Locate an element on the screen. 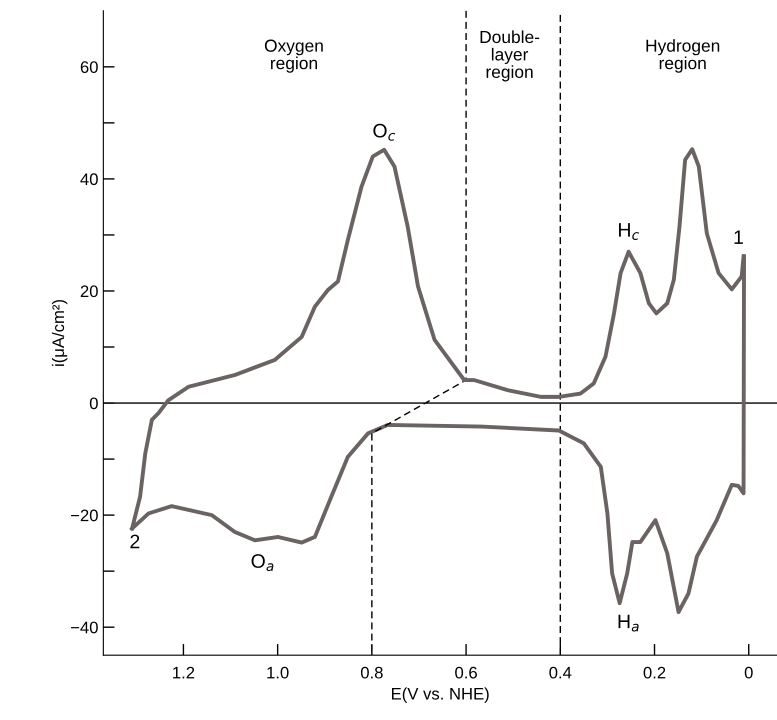 This screenshot has height=720, width=777. x-tick-label: 0.4 is located at coordinates (560, 672).